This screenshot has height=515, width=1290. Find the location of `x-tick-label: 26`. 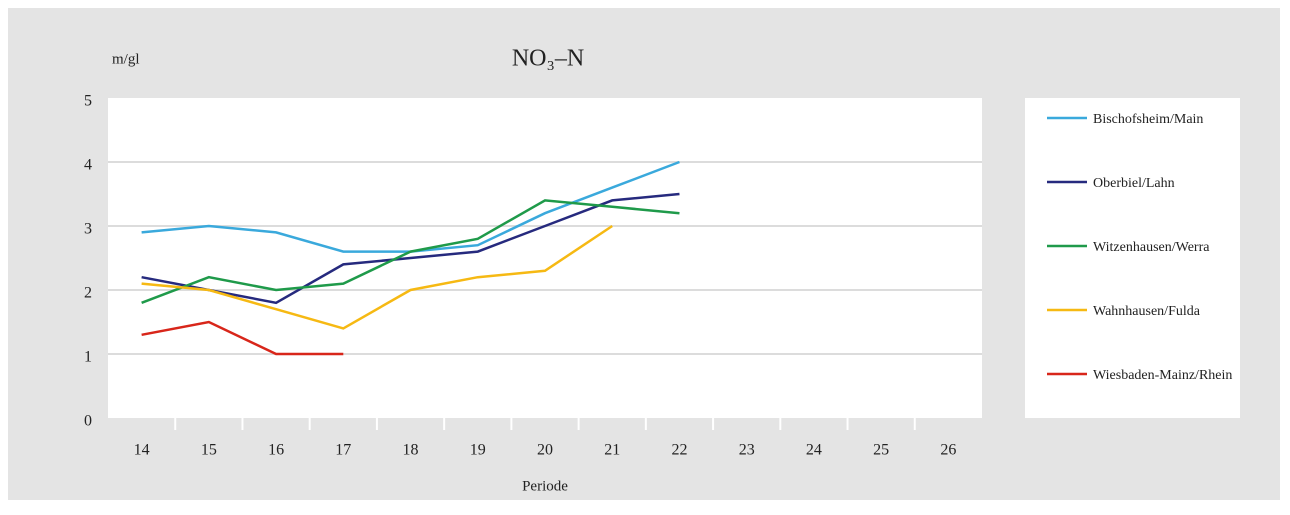

x-tick-label: 26 is located at coordinates (948, 450).